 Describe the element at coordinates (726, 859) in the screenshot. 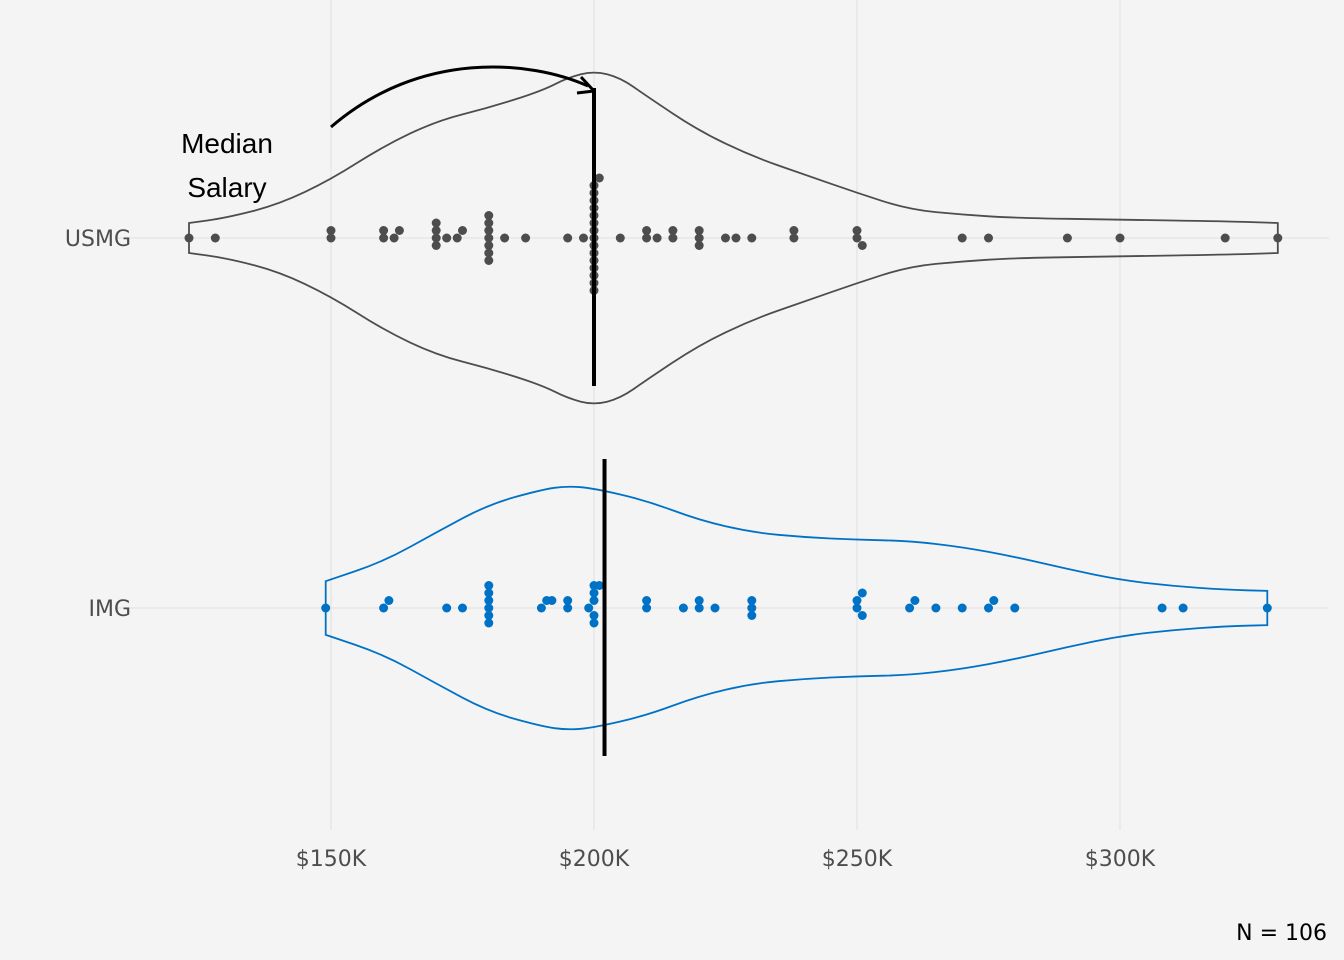

I see `x-axis-tick-labels: $150K $200K $250K $300K` at that location.